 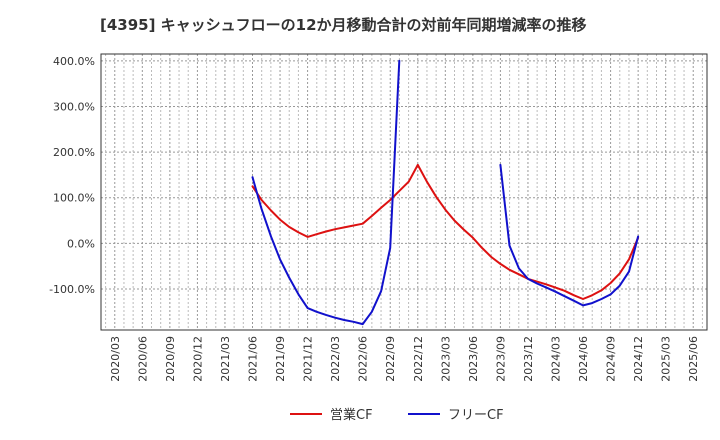 What do you see at coordinates (418, 359) in the screenshot?
I see `x-tick-label: 2022/12` at bounding box center [418, 359].